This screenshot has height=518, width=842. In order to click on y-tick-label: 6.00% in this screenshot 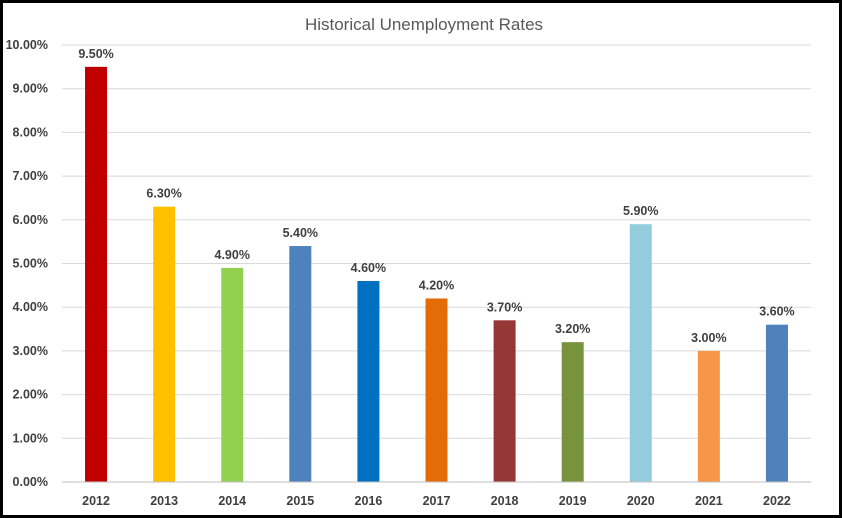, I will do `click(30, 220)`.